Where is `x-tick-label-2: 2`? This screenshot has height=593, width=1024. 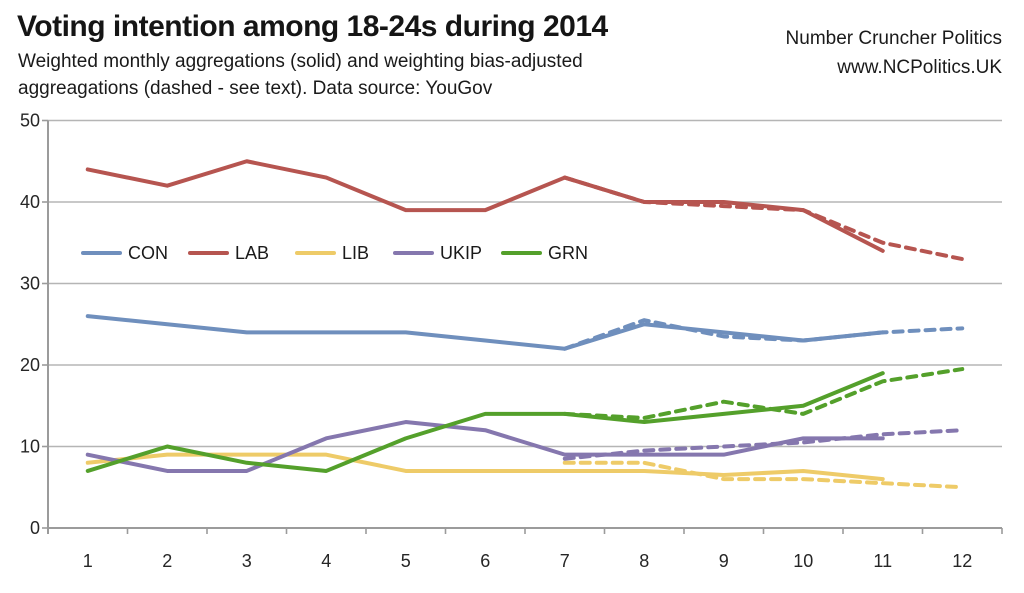 x-tick-label-2: 2 is located at coordinates (167, 561).